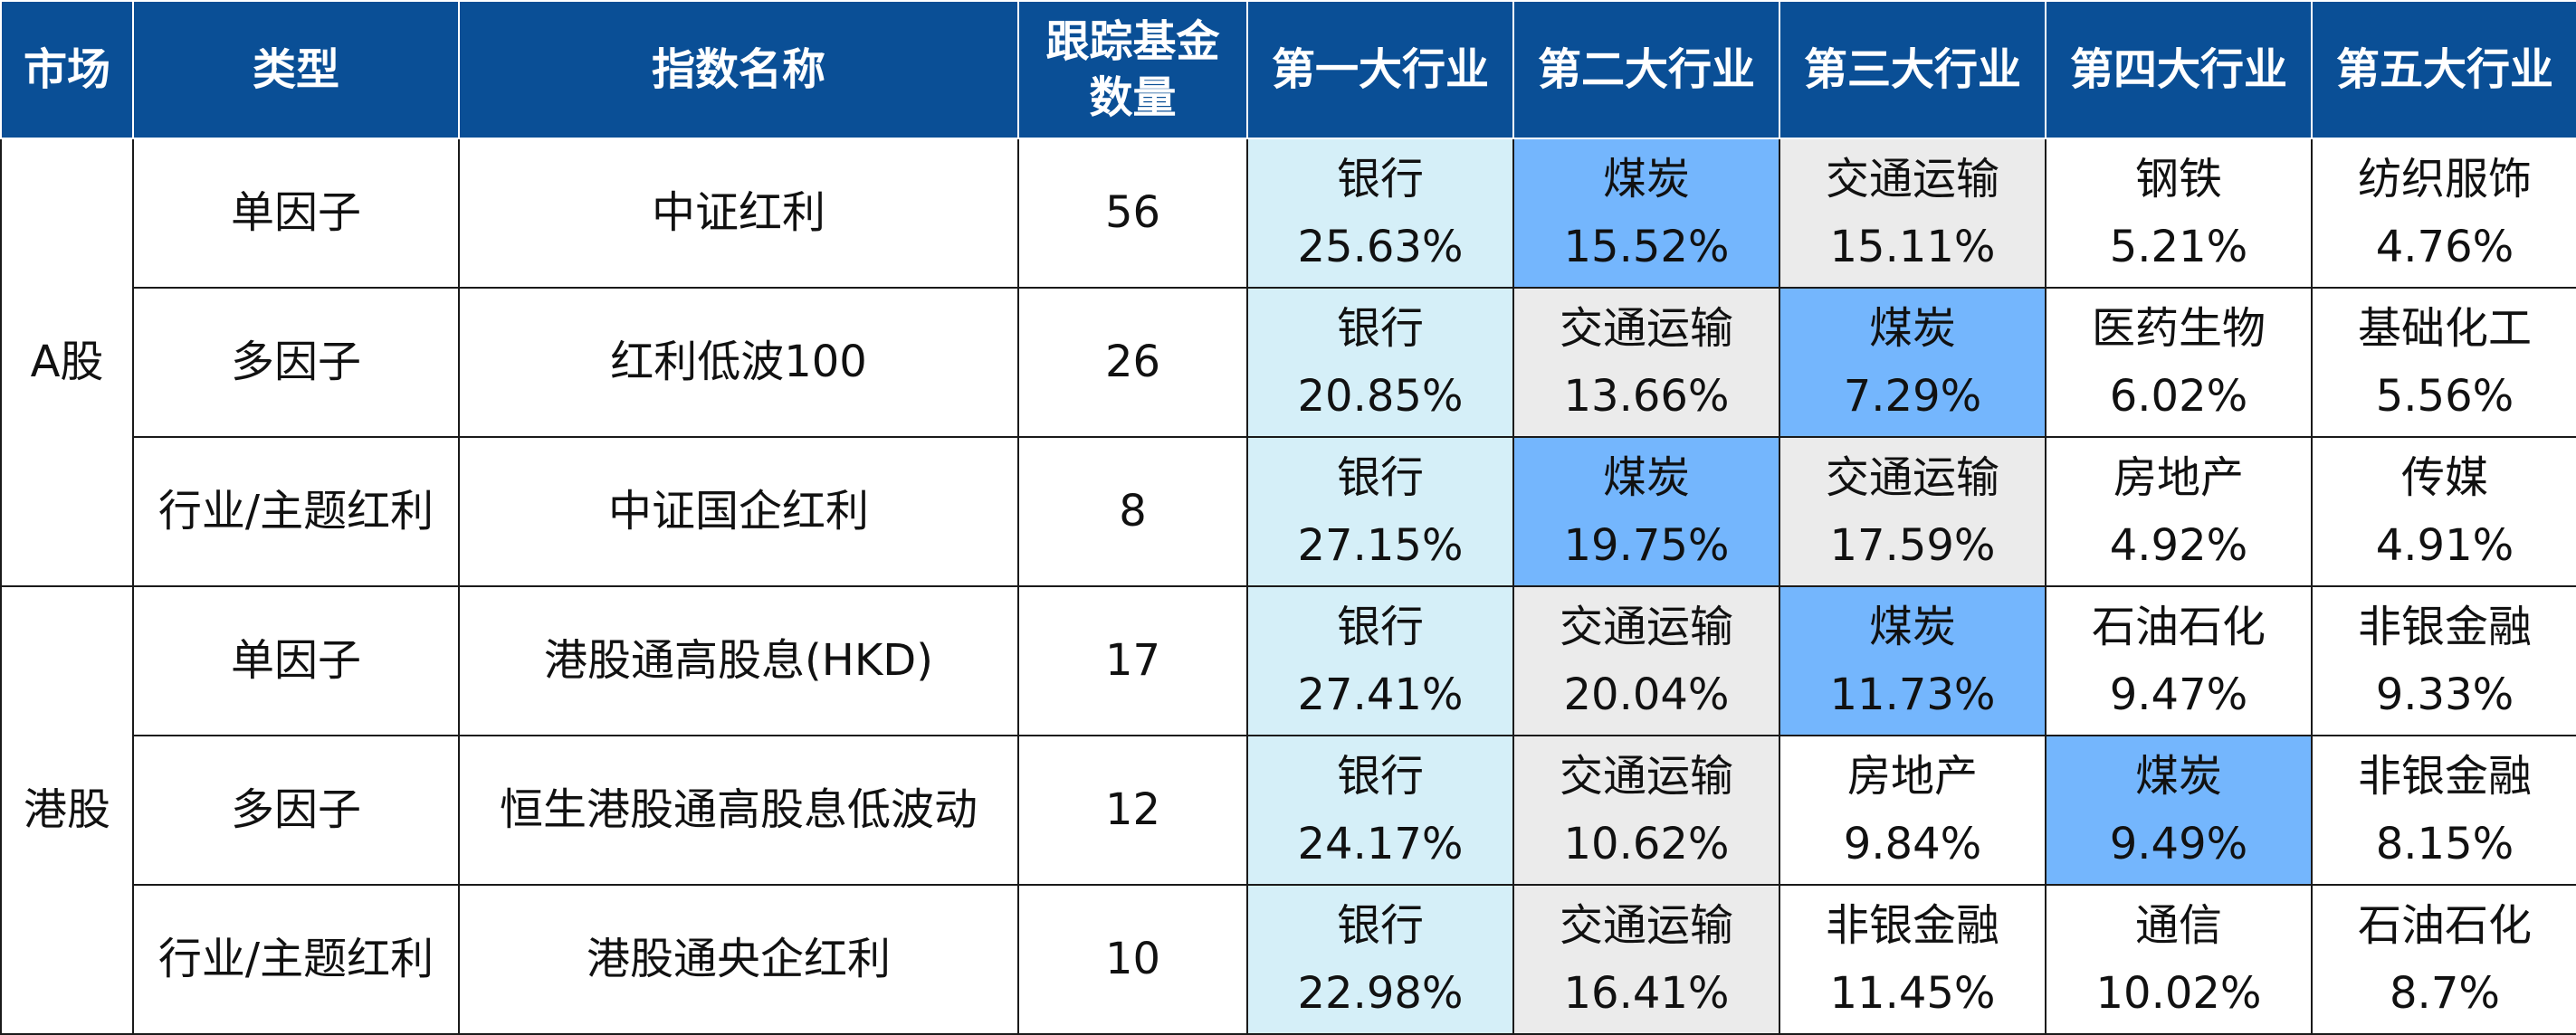 The height and width of the screenshot is (1035, 2576). Describe the element at coordinates (738, 810) in the screenshot. I see `index-name-cell: 恒生港股通高股息低波动` at that location.